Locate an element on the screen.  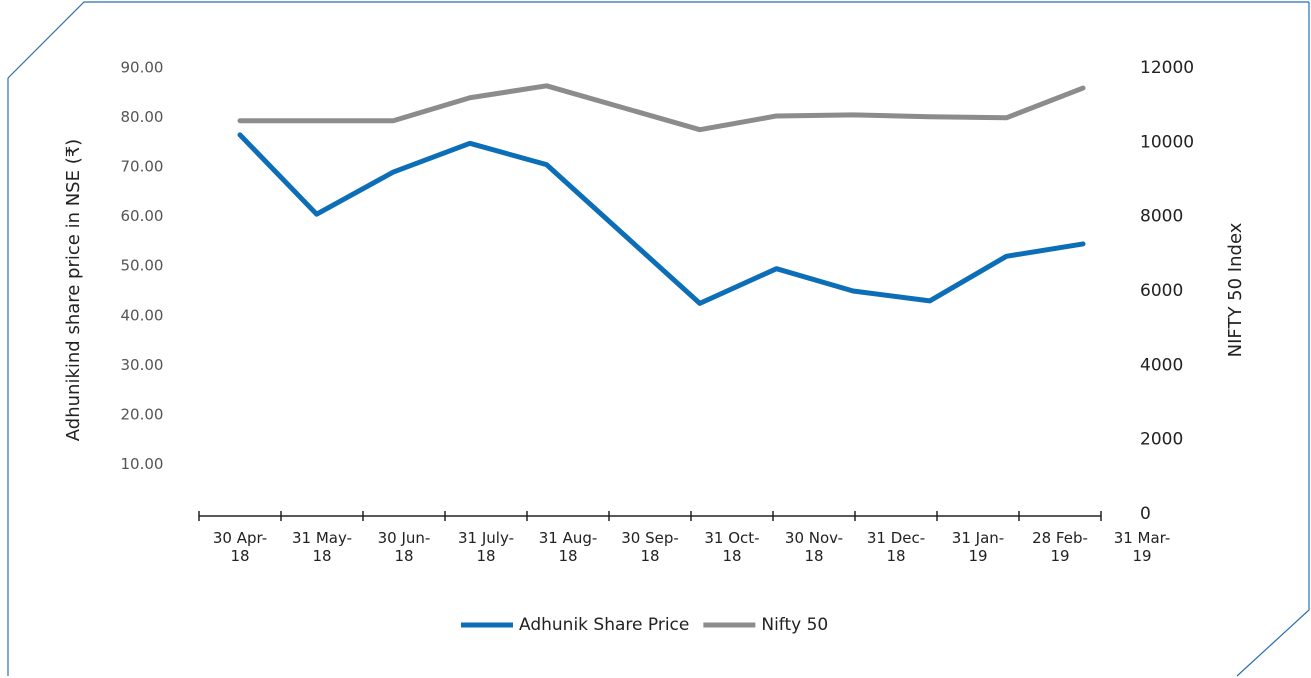
y2-tick-label: 6000 is located at coordinates (1161, 291).